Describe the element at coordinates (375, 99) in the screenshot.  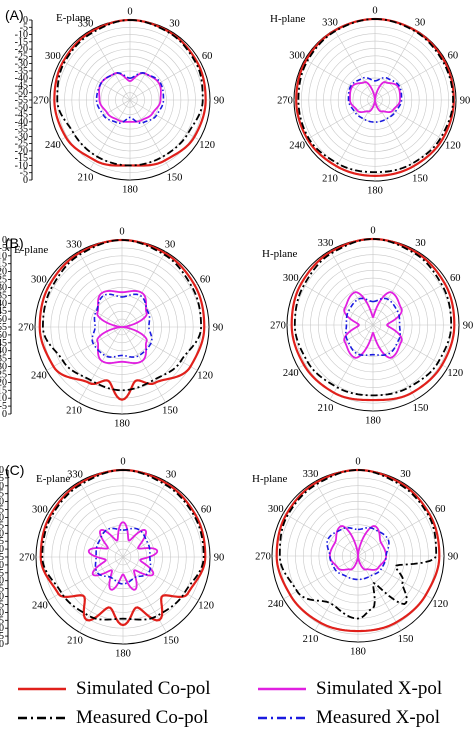
I see `series-measured-x-pol` at that location.